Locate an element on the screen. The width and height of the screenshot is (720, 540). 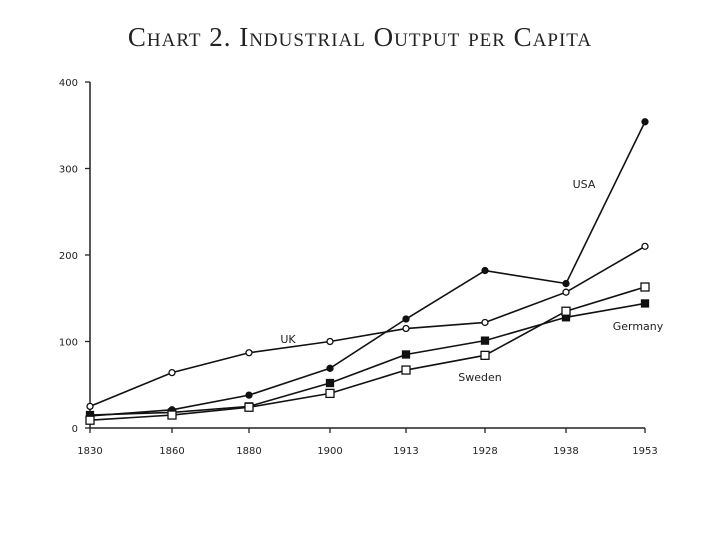
y-tick-label: 0 is located at coordinates (75, 429).